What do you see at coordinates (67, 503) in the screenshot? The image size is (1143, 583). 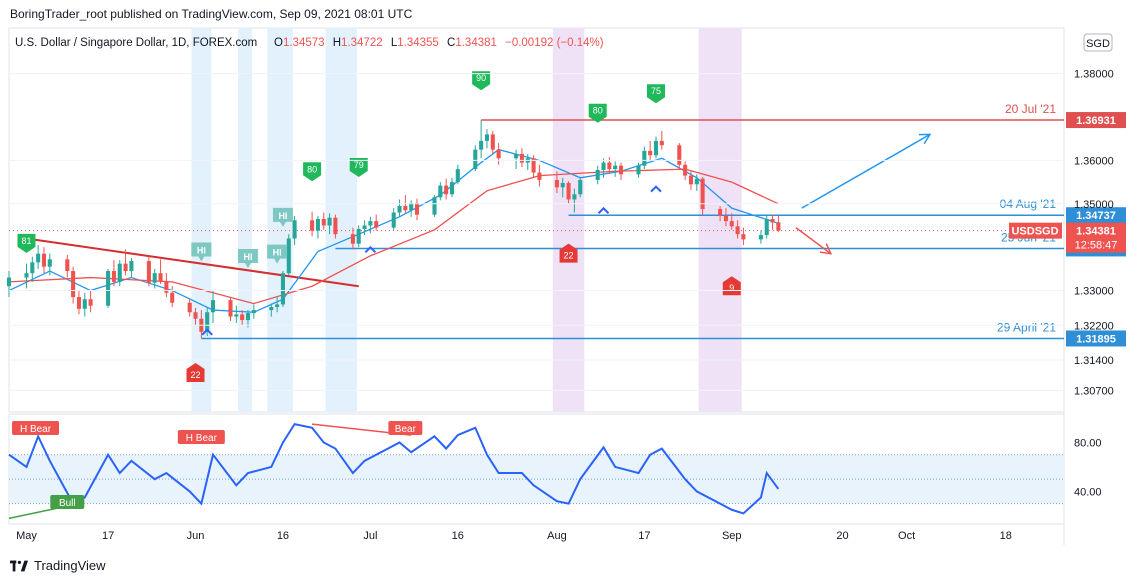 I see `divergence-label: Bull` at bounding box center [67, 503].